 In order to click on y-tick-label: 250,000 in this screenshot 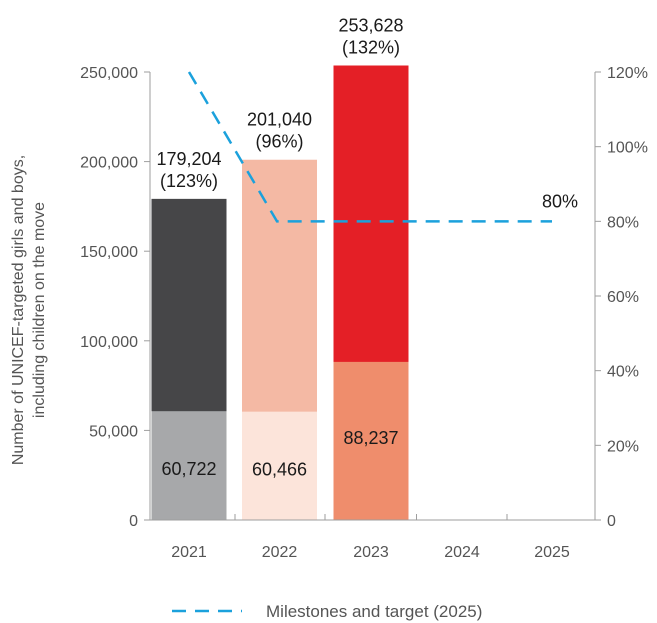, I will do `click(109, 73)`.